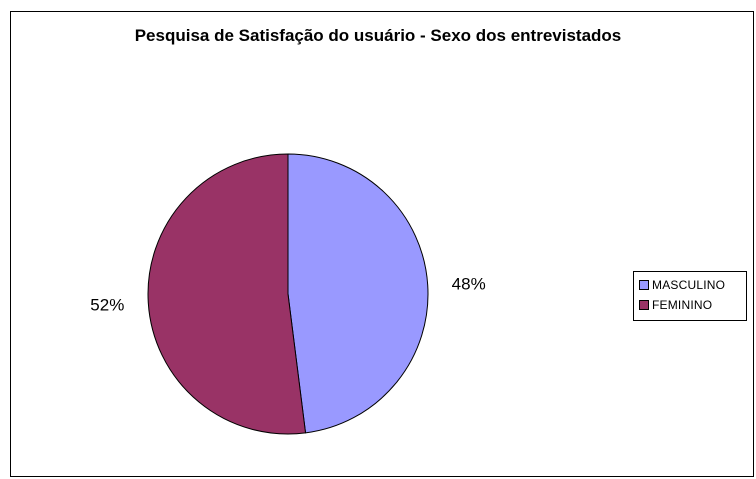 Image resolution: width=756 pixels, height=479 pixels. I want to click on pie-slice-feminino, so click(227, 294).